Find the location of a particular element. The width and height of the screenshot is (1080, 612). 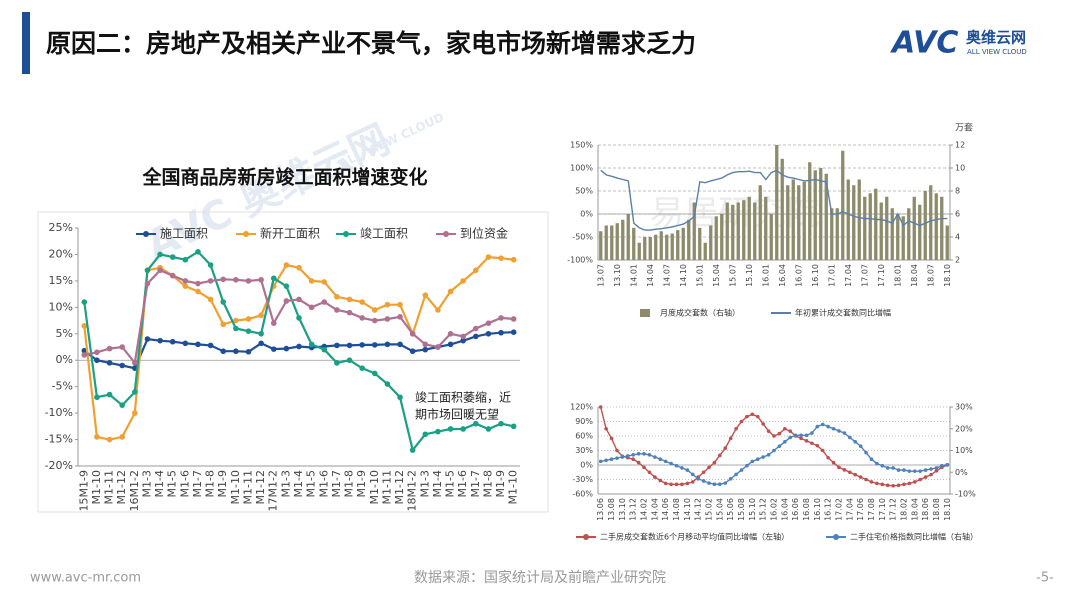

y2-tick-label: 10% is located at coordinates (964, 450).